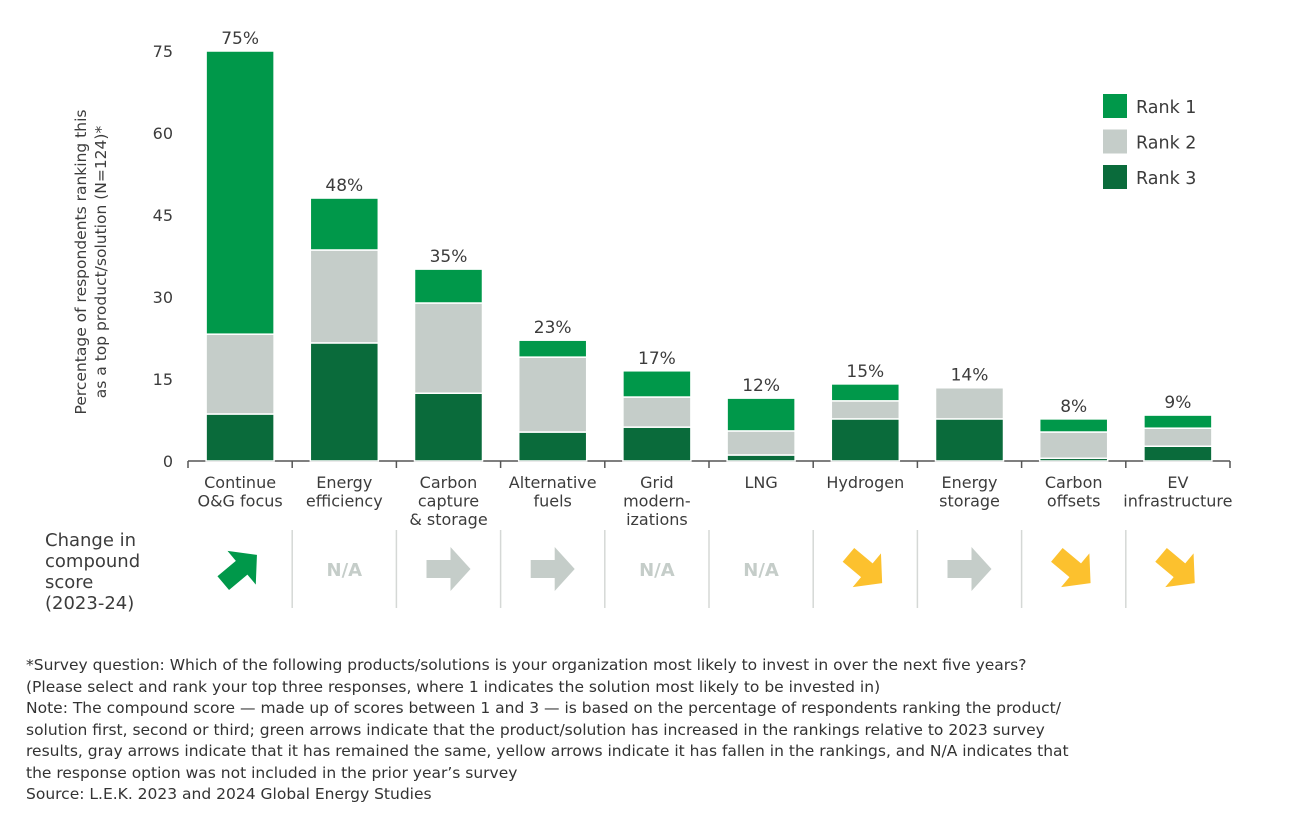 The image size is (1300, 828). Describe the element at coordinates (553, 482) in the screenshot. I see `x-tick-label: Alternative` at that location.